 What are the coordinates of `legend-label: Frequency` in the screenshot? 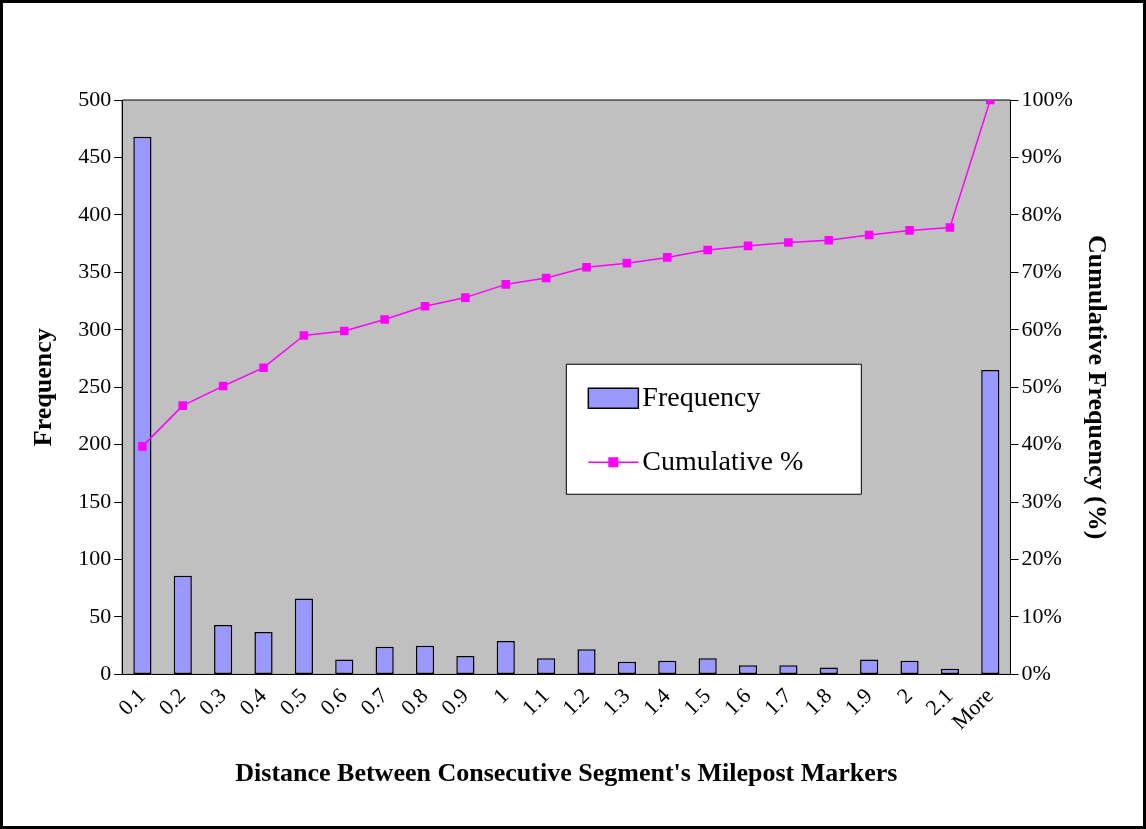 It's located at (701, 396).